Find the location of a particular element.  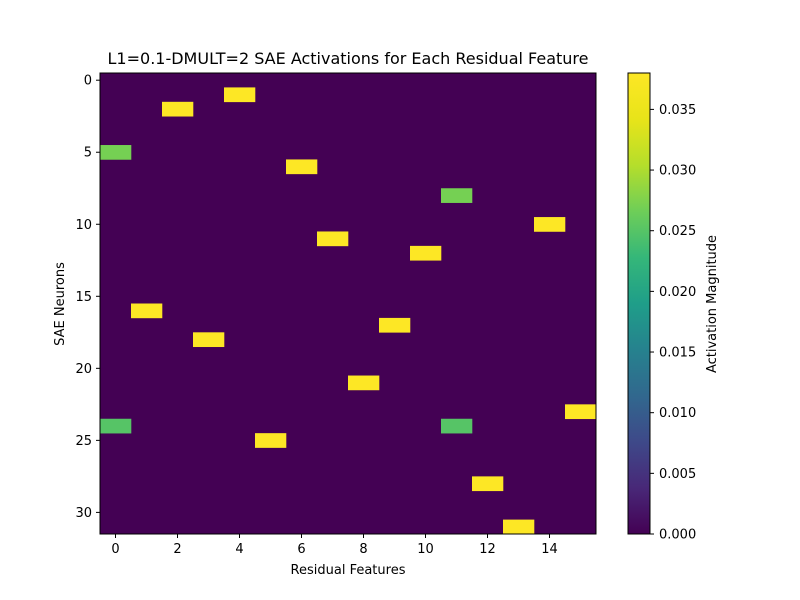

y-tick-label: 0 is located at coordinates (88, 81).